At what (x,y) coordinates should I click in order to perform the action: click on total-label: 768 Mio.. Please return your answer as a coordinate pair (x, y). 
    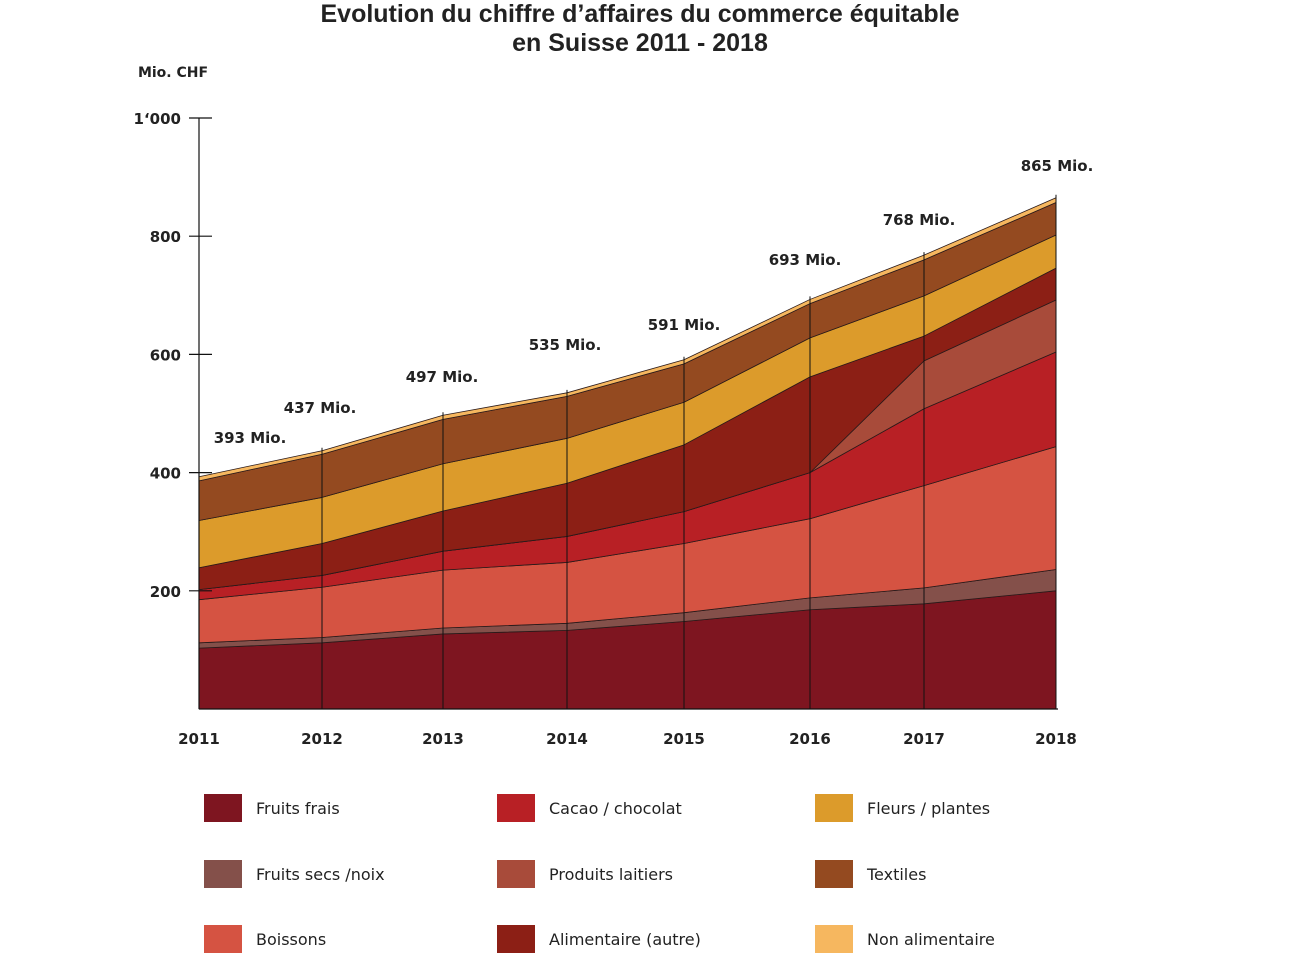
    Looking at the image, I should click on (919, 220).